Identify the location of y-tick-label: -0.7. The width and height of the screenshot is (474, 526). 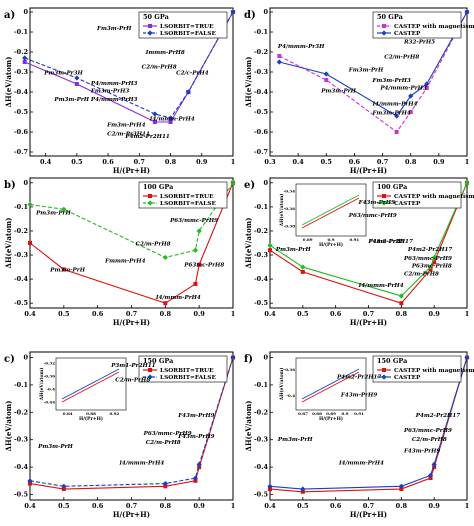
(21, 152).